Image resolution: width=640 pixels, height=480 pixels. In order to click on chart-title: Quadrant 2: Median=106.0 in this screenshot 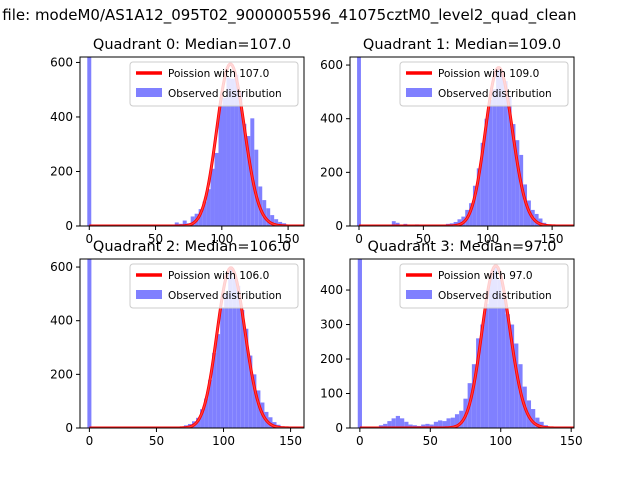, I will do `click(192, 247)`.